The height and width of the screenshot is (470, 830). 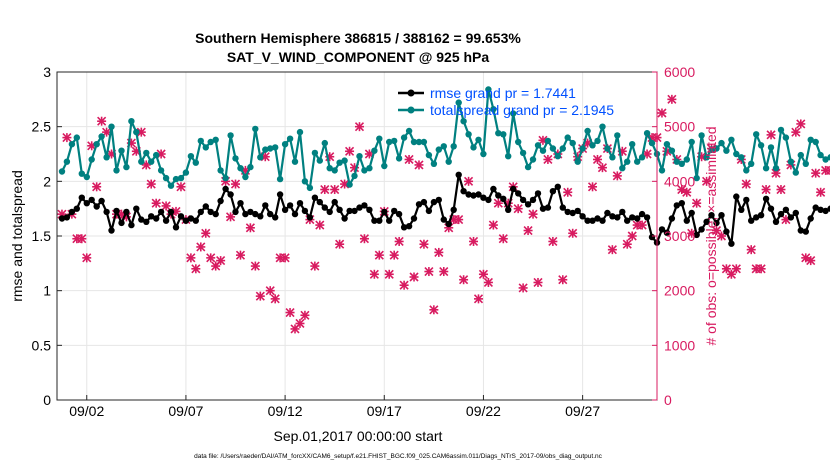 I want to click on x-tick-label: 09/27, so click(x=582, y=411).